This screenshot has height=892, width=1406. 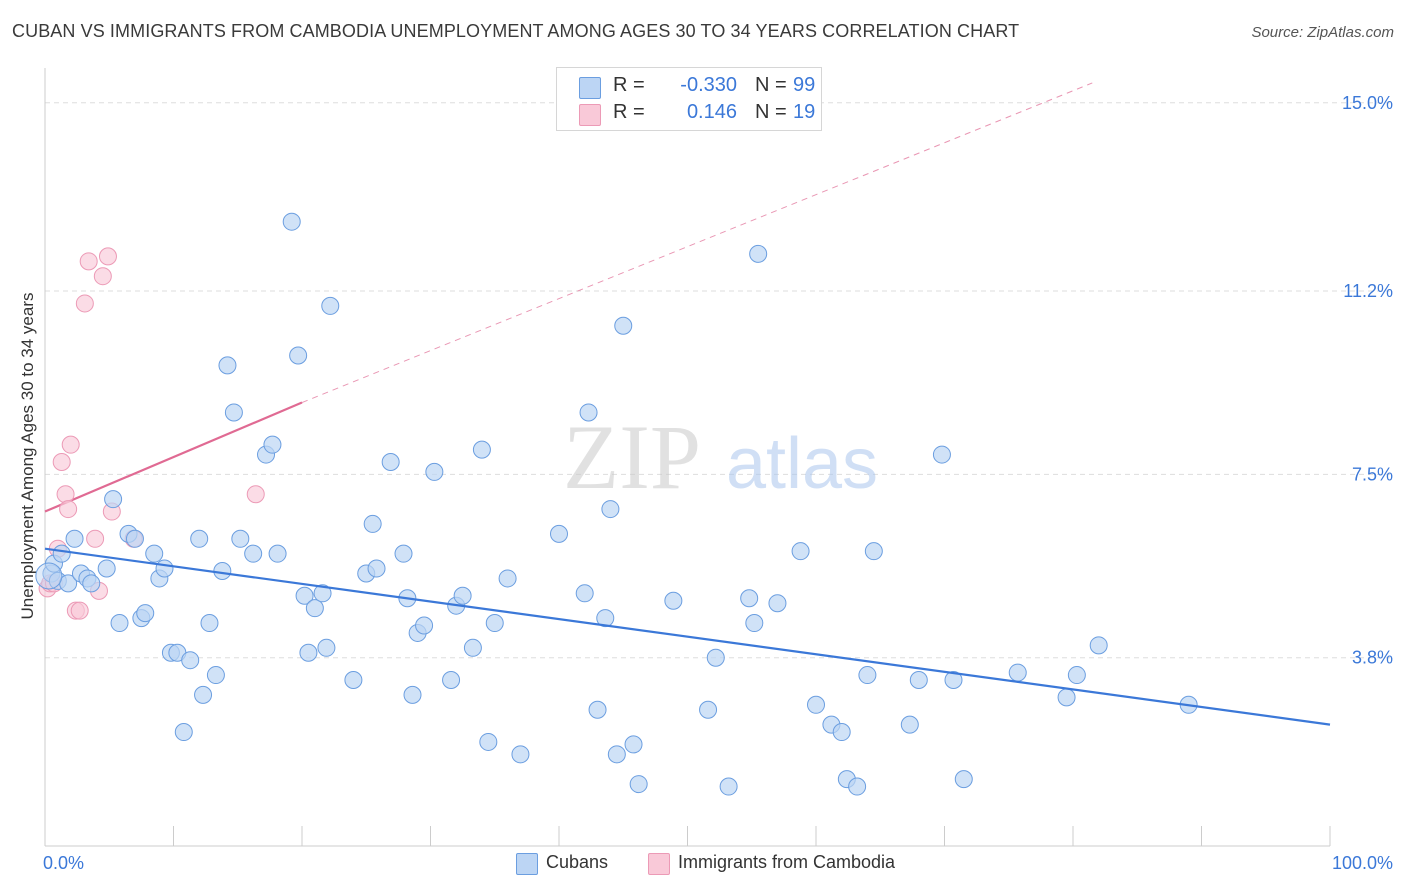 I want to click on watermark: ZIP atlas, so click(x=720, y=457).